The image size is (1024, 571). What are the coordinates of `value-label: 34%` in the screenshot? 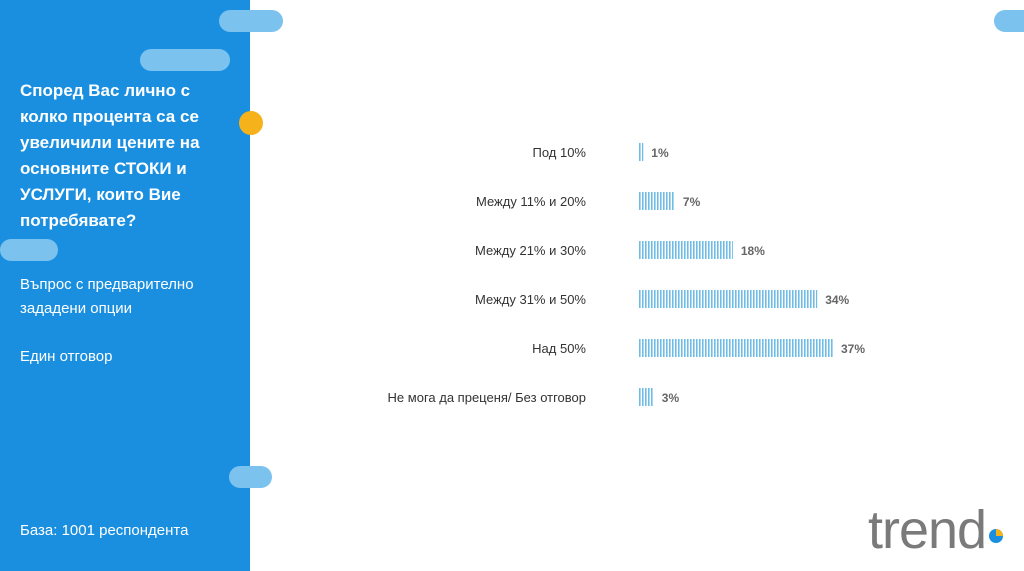 It's located at (837, 300).